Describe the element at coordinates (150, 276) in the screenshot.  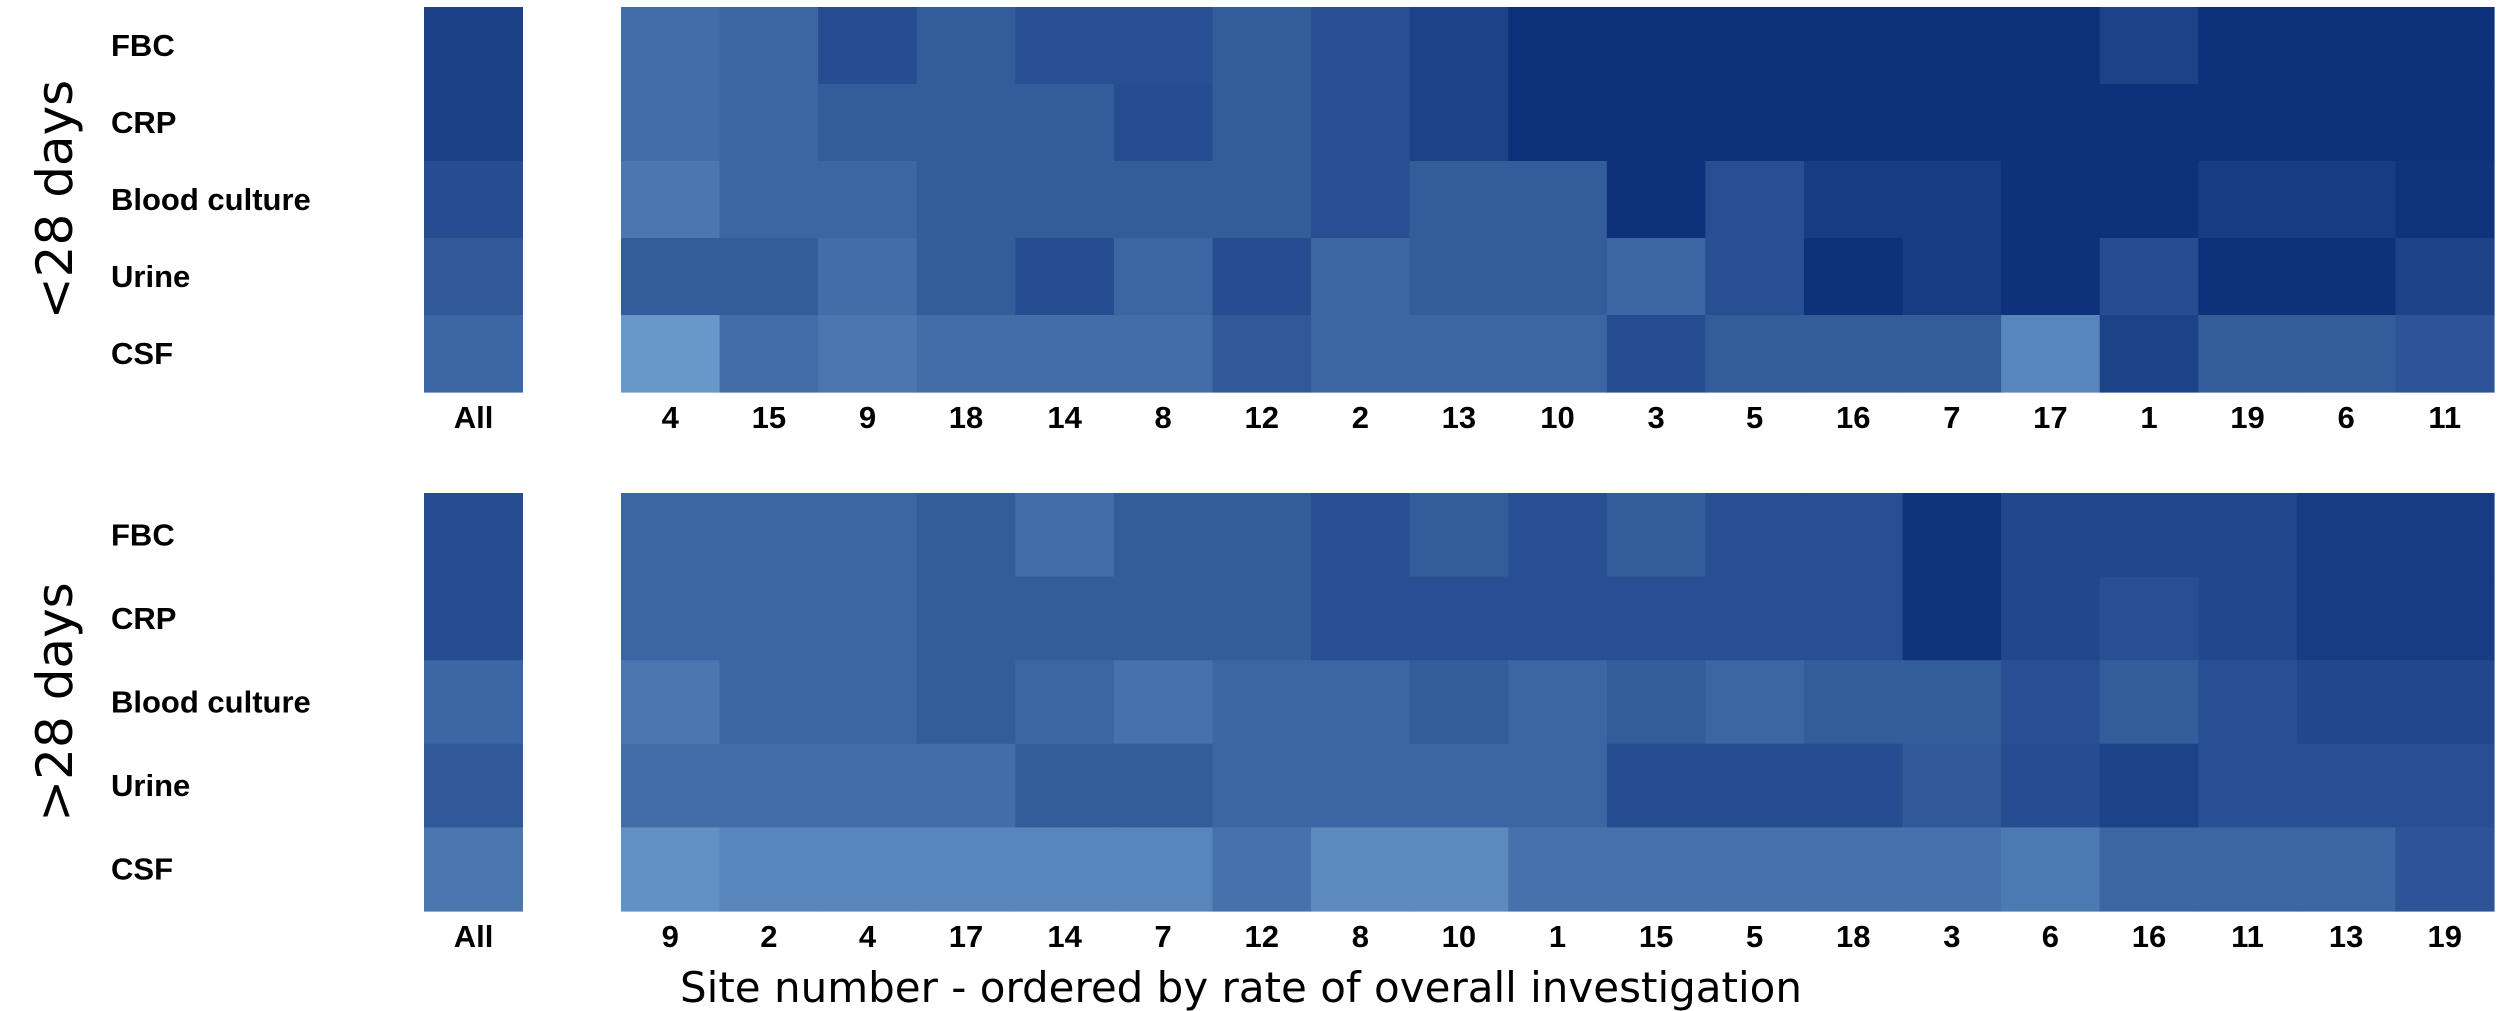
I see `row-label-urine: Urine` at that location.